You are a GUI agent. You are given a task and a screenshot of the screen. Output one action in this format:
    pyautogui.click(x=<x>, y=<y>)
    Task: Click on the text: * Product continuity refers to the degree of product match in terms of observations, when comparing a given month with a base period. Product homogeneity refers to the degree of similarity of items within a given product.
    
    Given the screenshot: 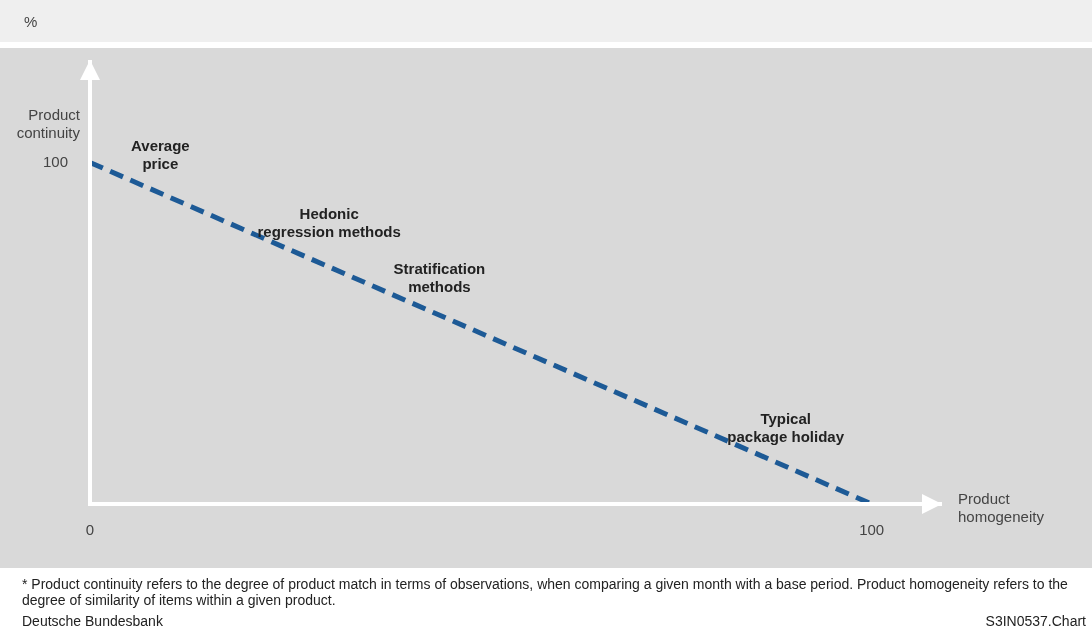 What is the action you would take?
    pyautogui.click(x=545, y=592)
    